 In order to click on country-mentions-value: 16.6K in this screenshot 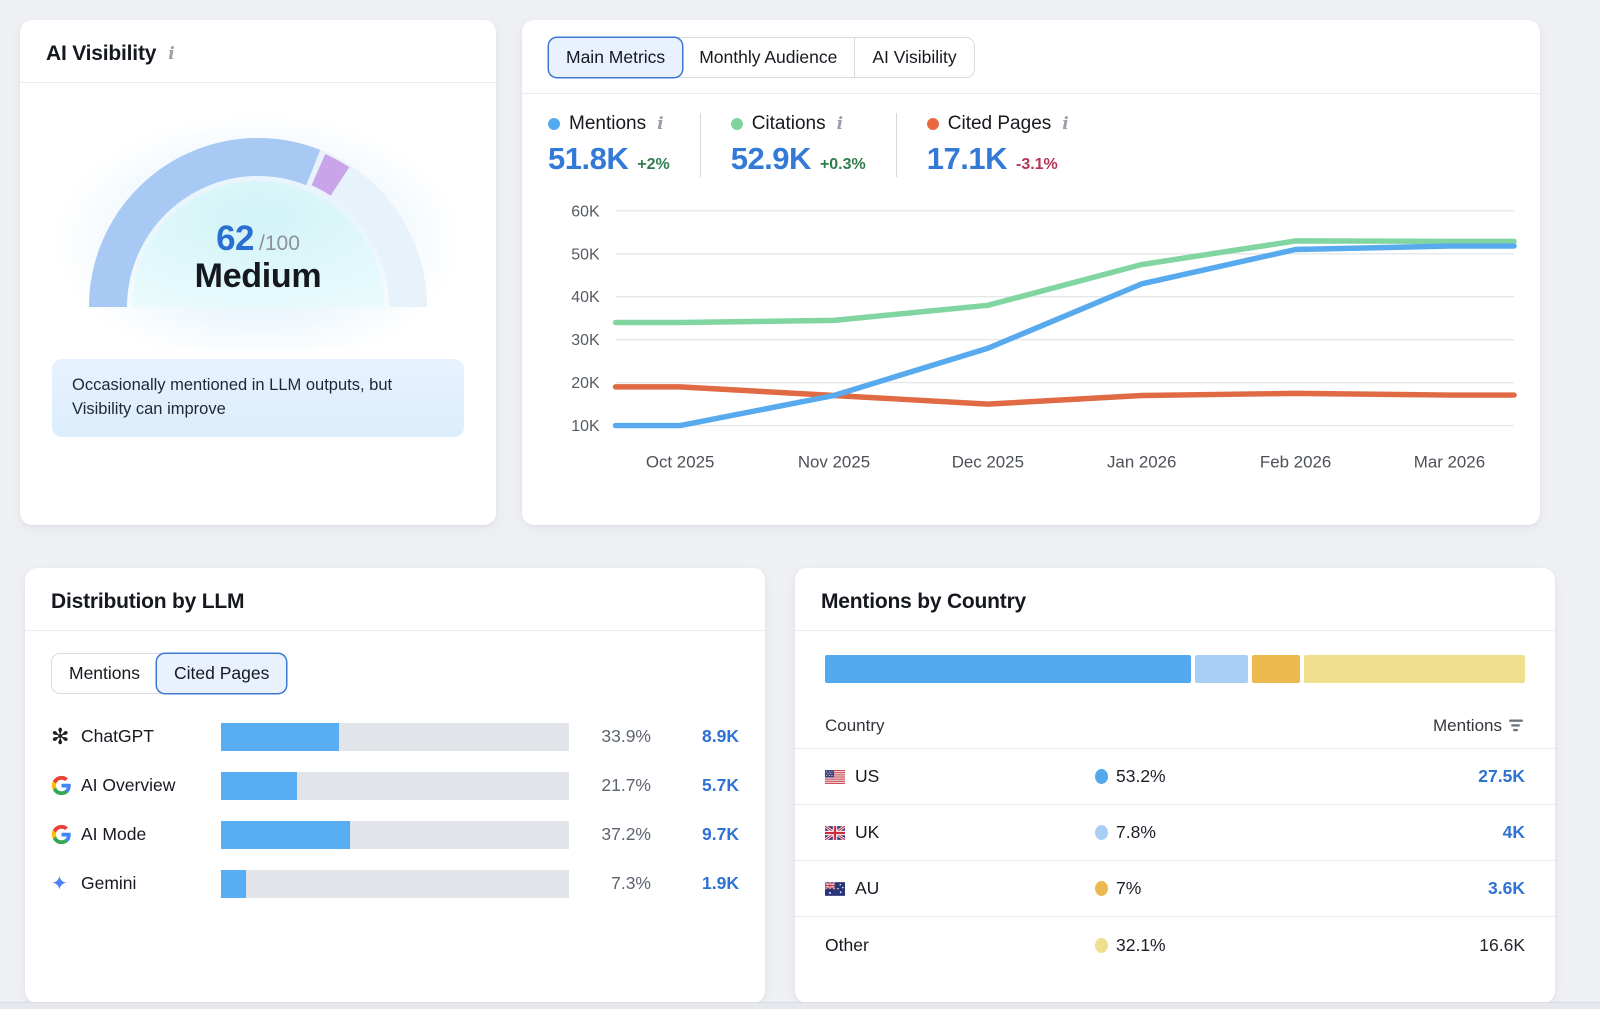, I will do `click(1502, 944)`.